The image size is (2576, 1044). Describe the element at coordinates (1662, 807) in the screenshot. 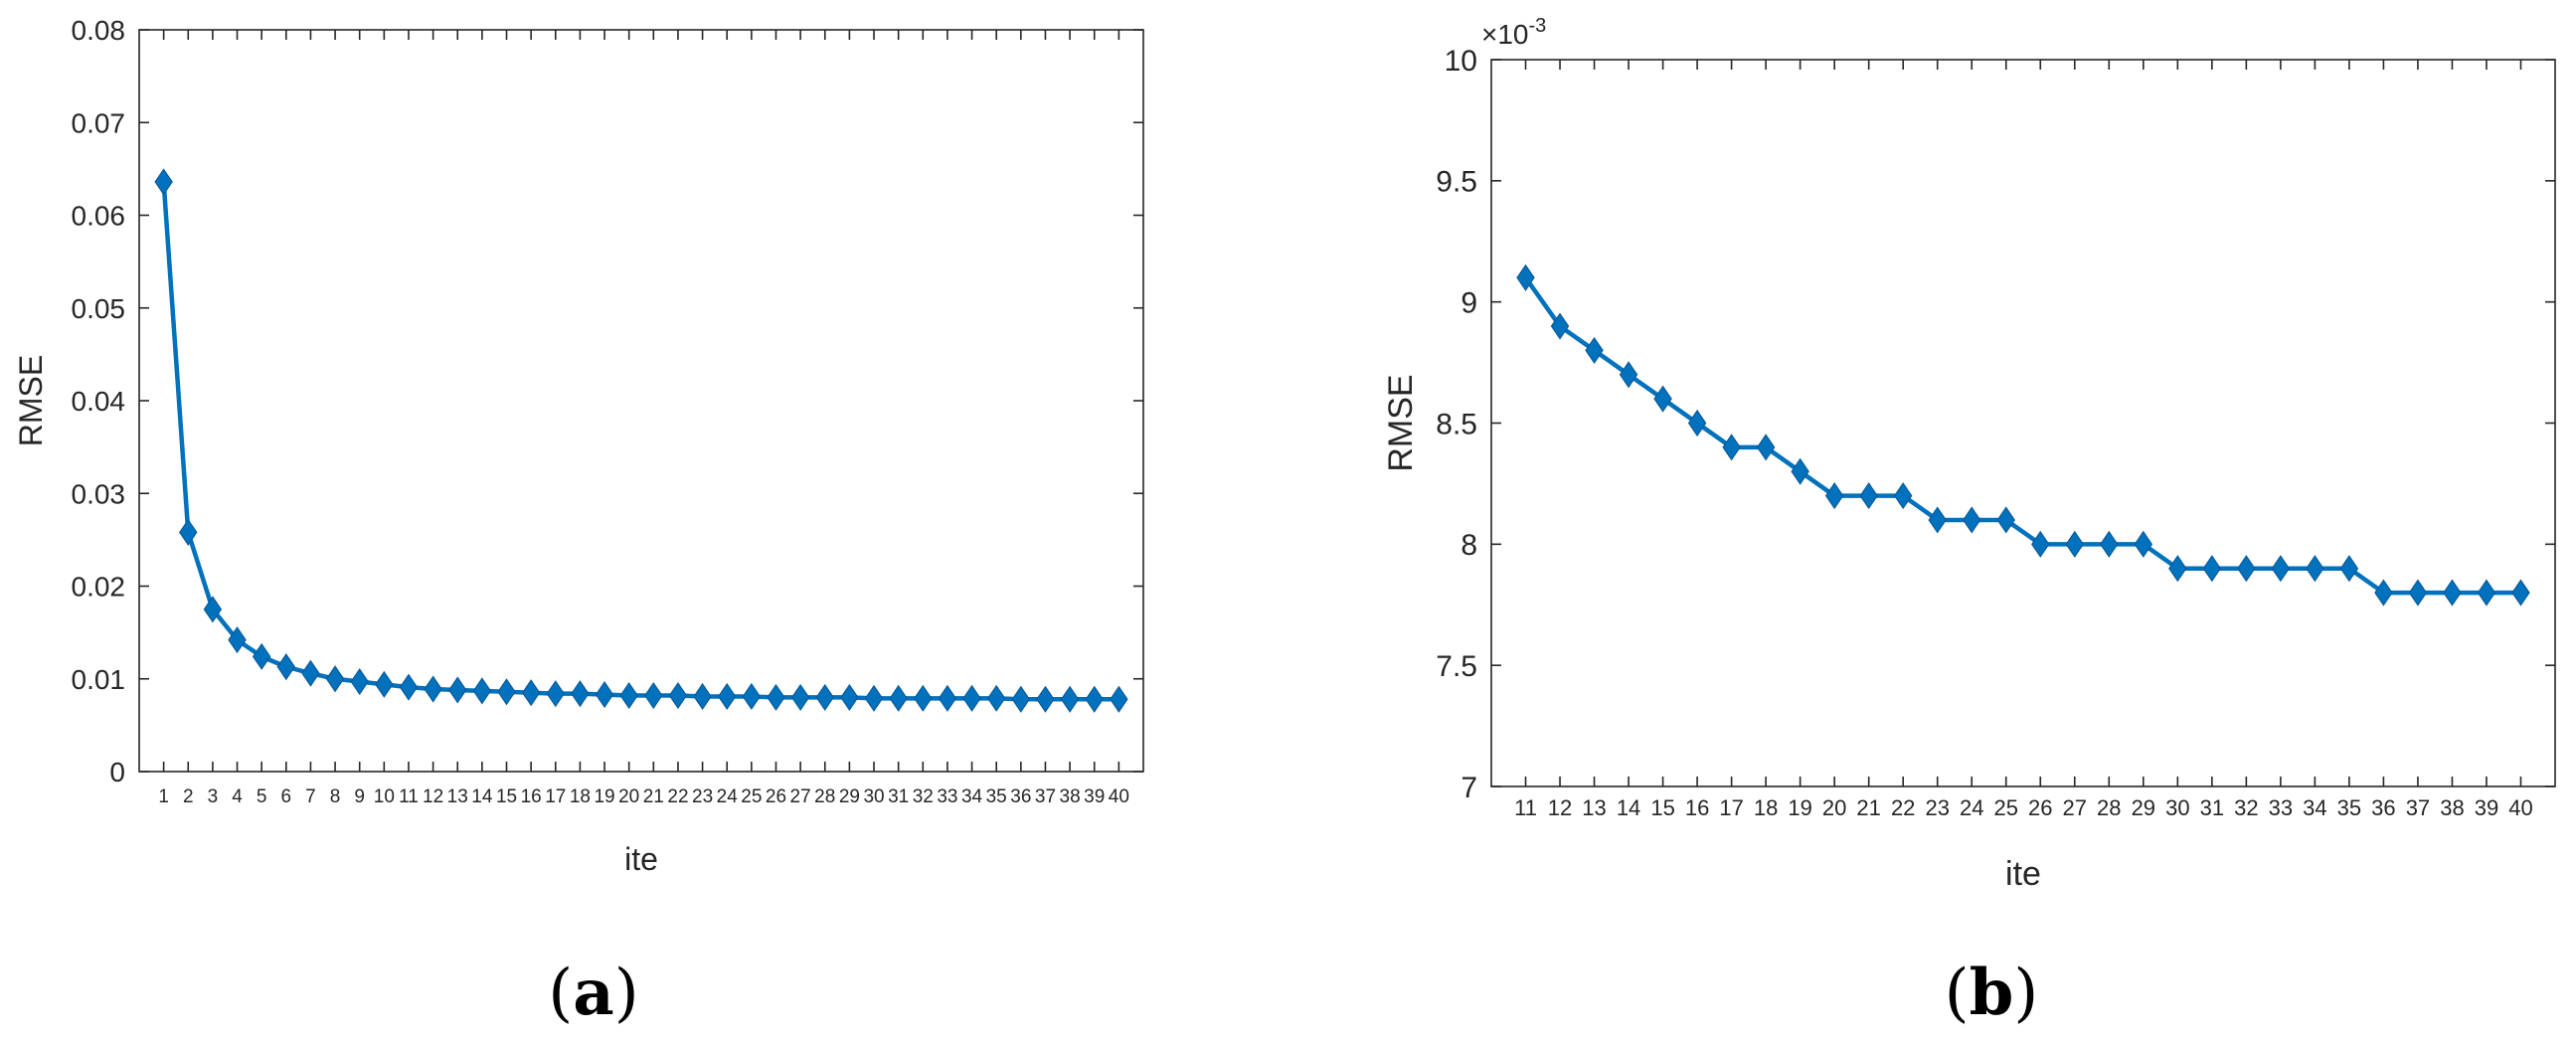

I see `x-tick-label: 15` at that location.